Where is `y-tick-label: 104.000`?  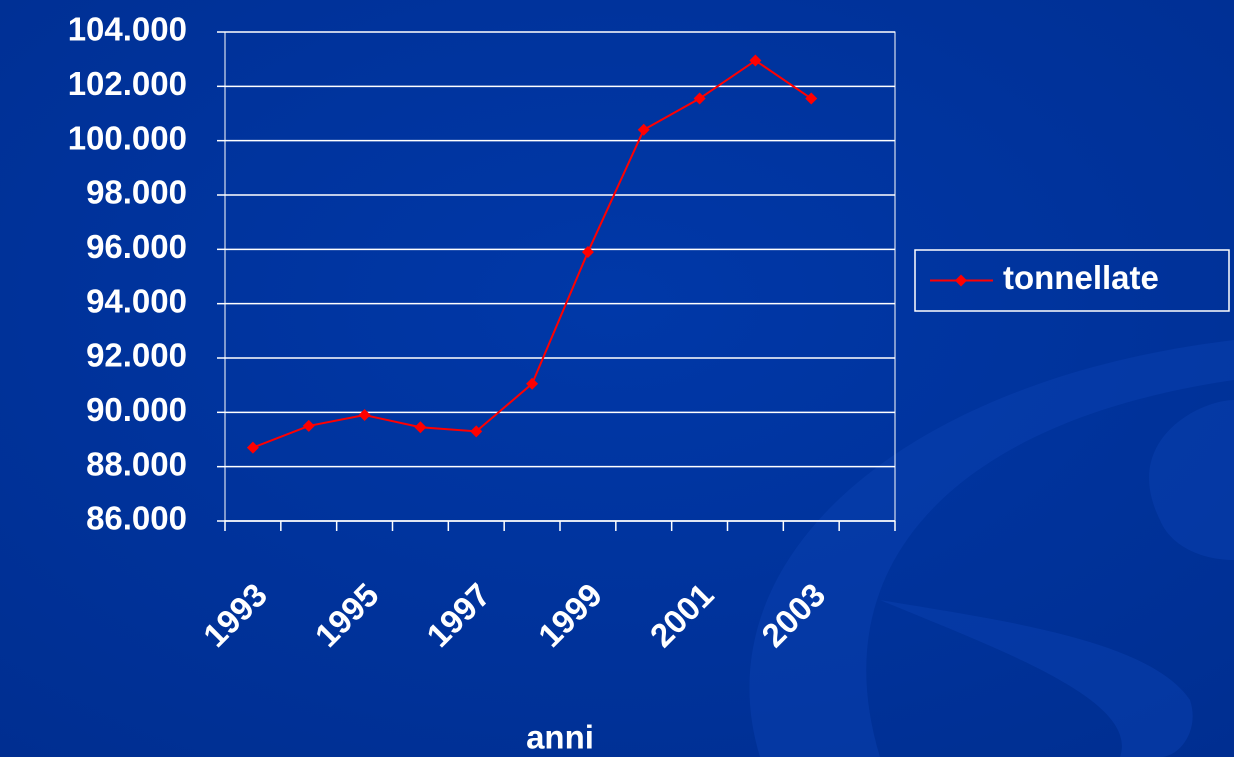
y-tick-label: 104.000 is located at coordinates (127, 29).